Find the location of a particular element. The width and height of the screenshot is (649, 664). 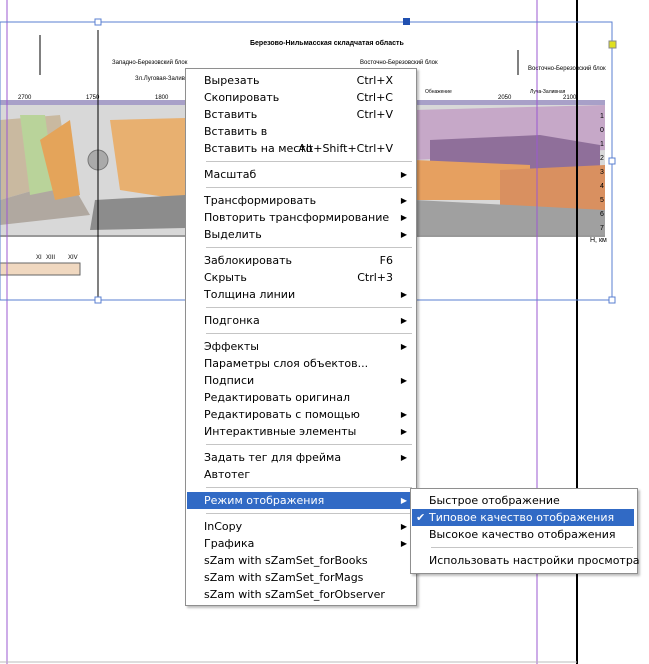

menu-item-label: Быстрое отображение is located at coordinates (494, 500).